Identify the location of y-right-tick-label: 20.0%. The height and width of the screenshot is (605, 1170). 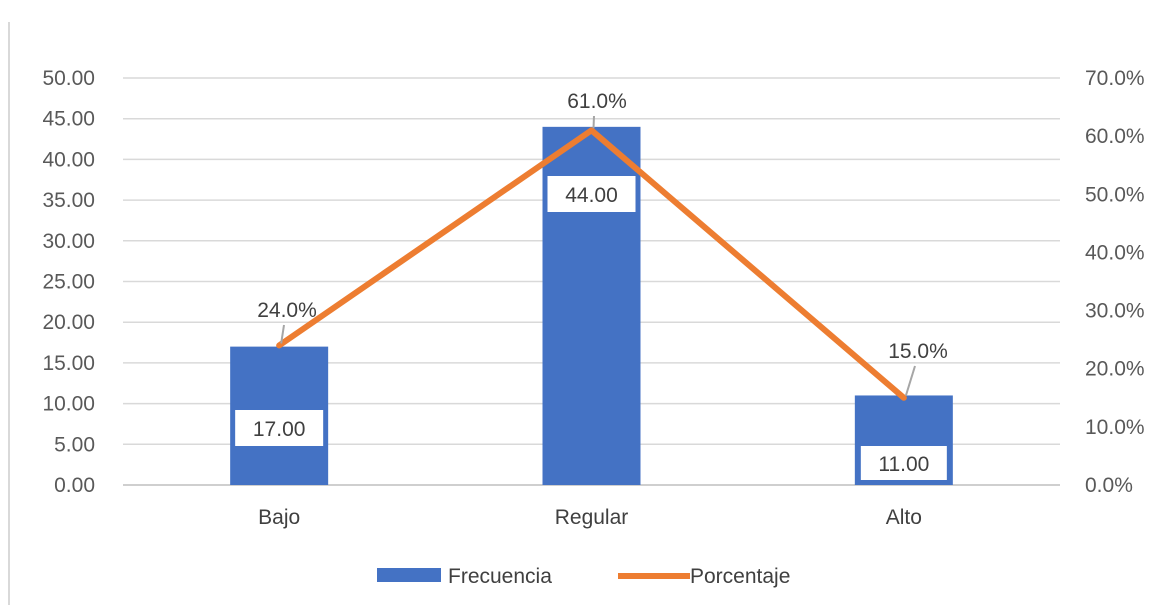
(1115, 369).